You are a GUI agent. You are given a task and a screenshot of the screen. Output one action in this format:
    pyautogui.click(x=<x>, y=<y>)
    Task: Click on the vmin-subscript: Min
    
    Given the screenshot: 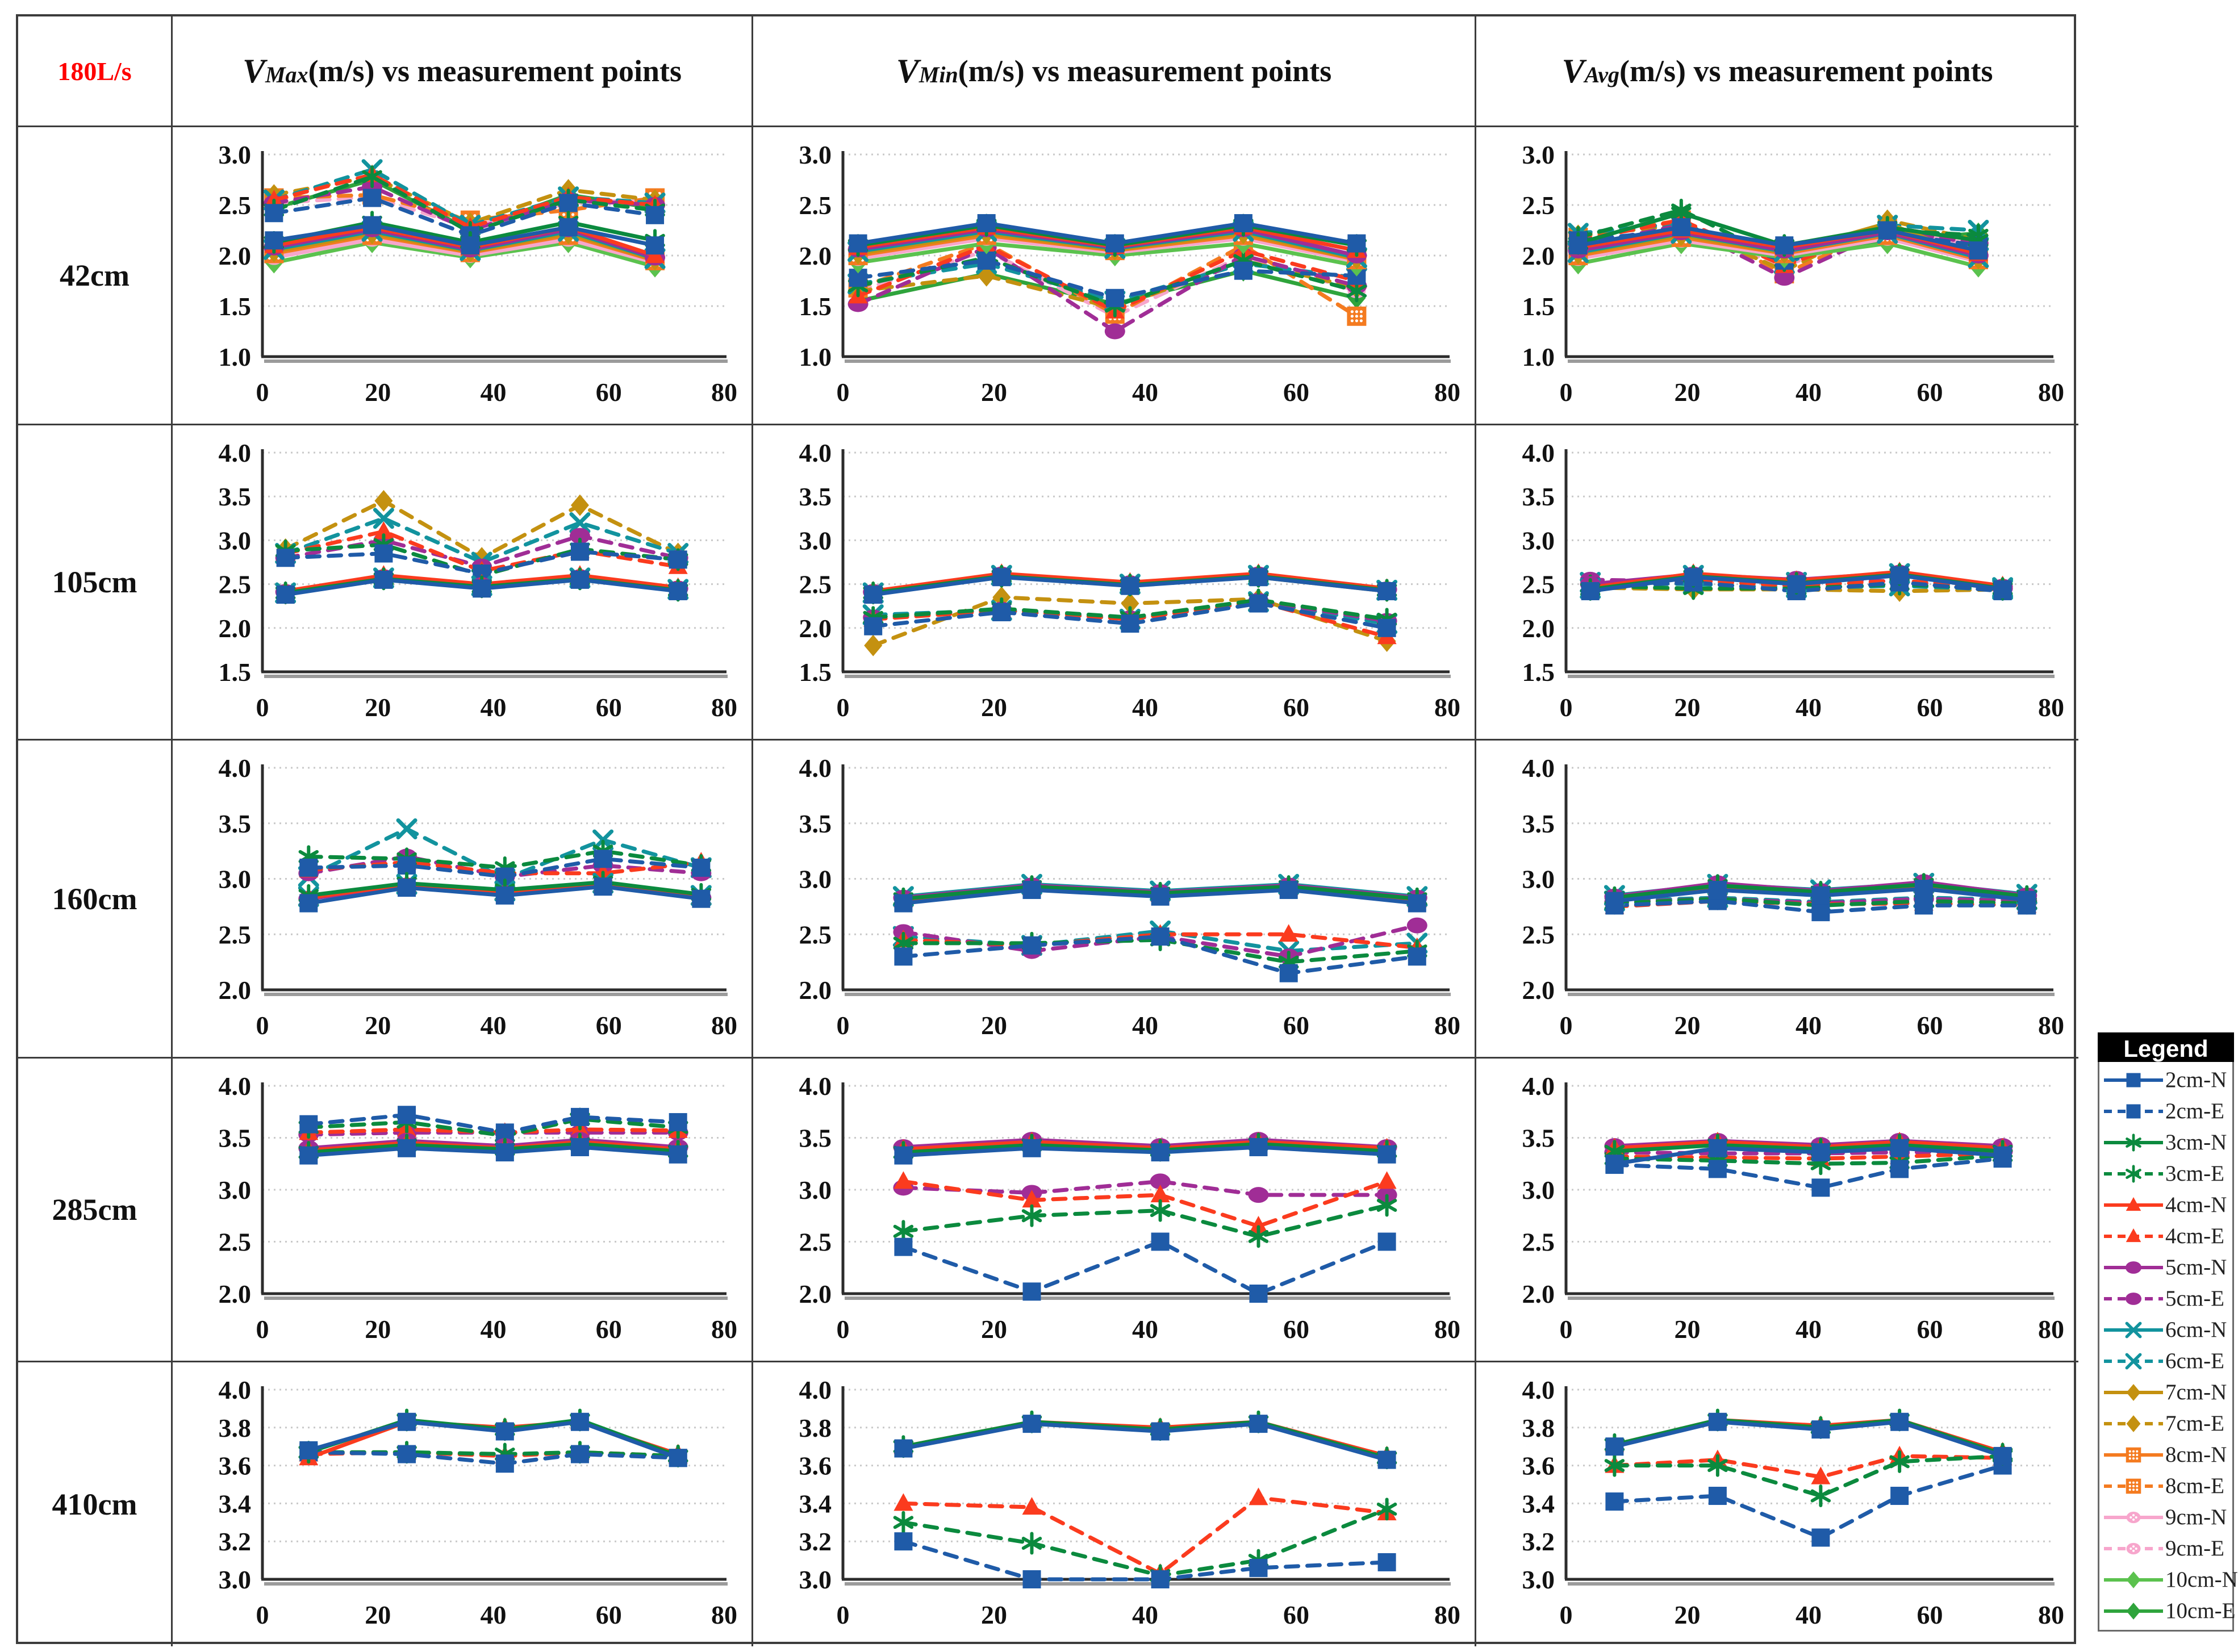 What is the action you would take?
    pyautogui.click(x=938, y=74)
    